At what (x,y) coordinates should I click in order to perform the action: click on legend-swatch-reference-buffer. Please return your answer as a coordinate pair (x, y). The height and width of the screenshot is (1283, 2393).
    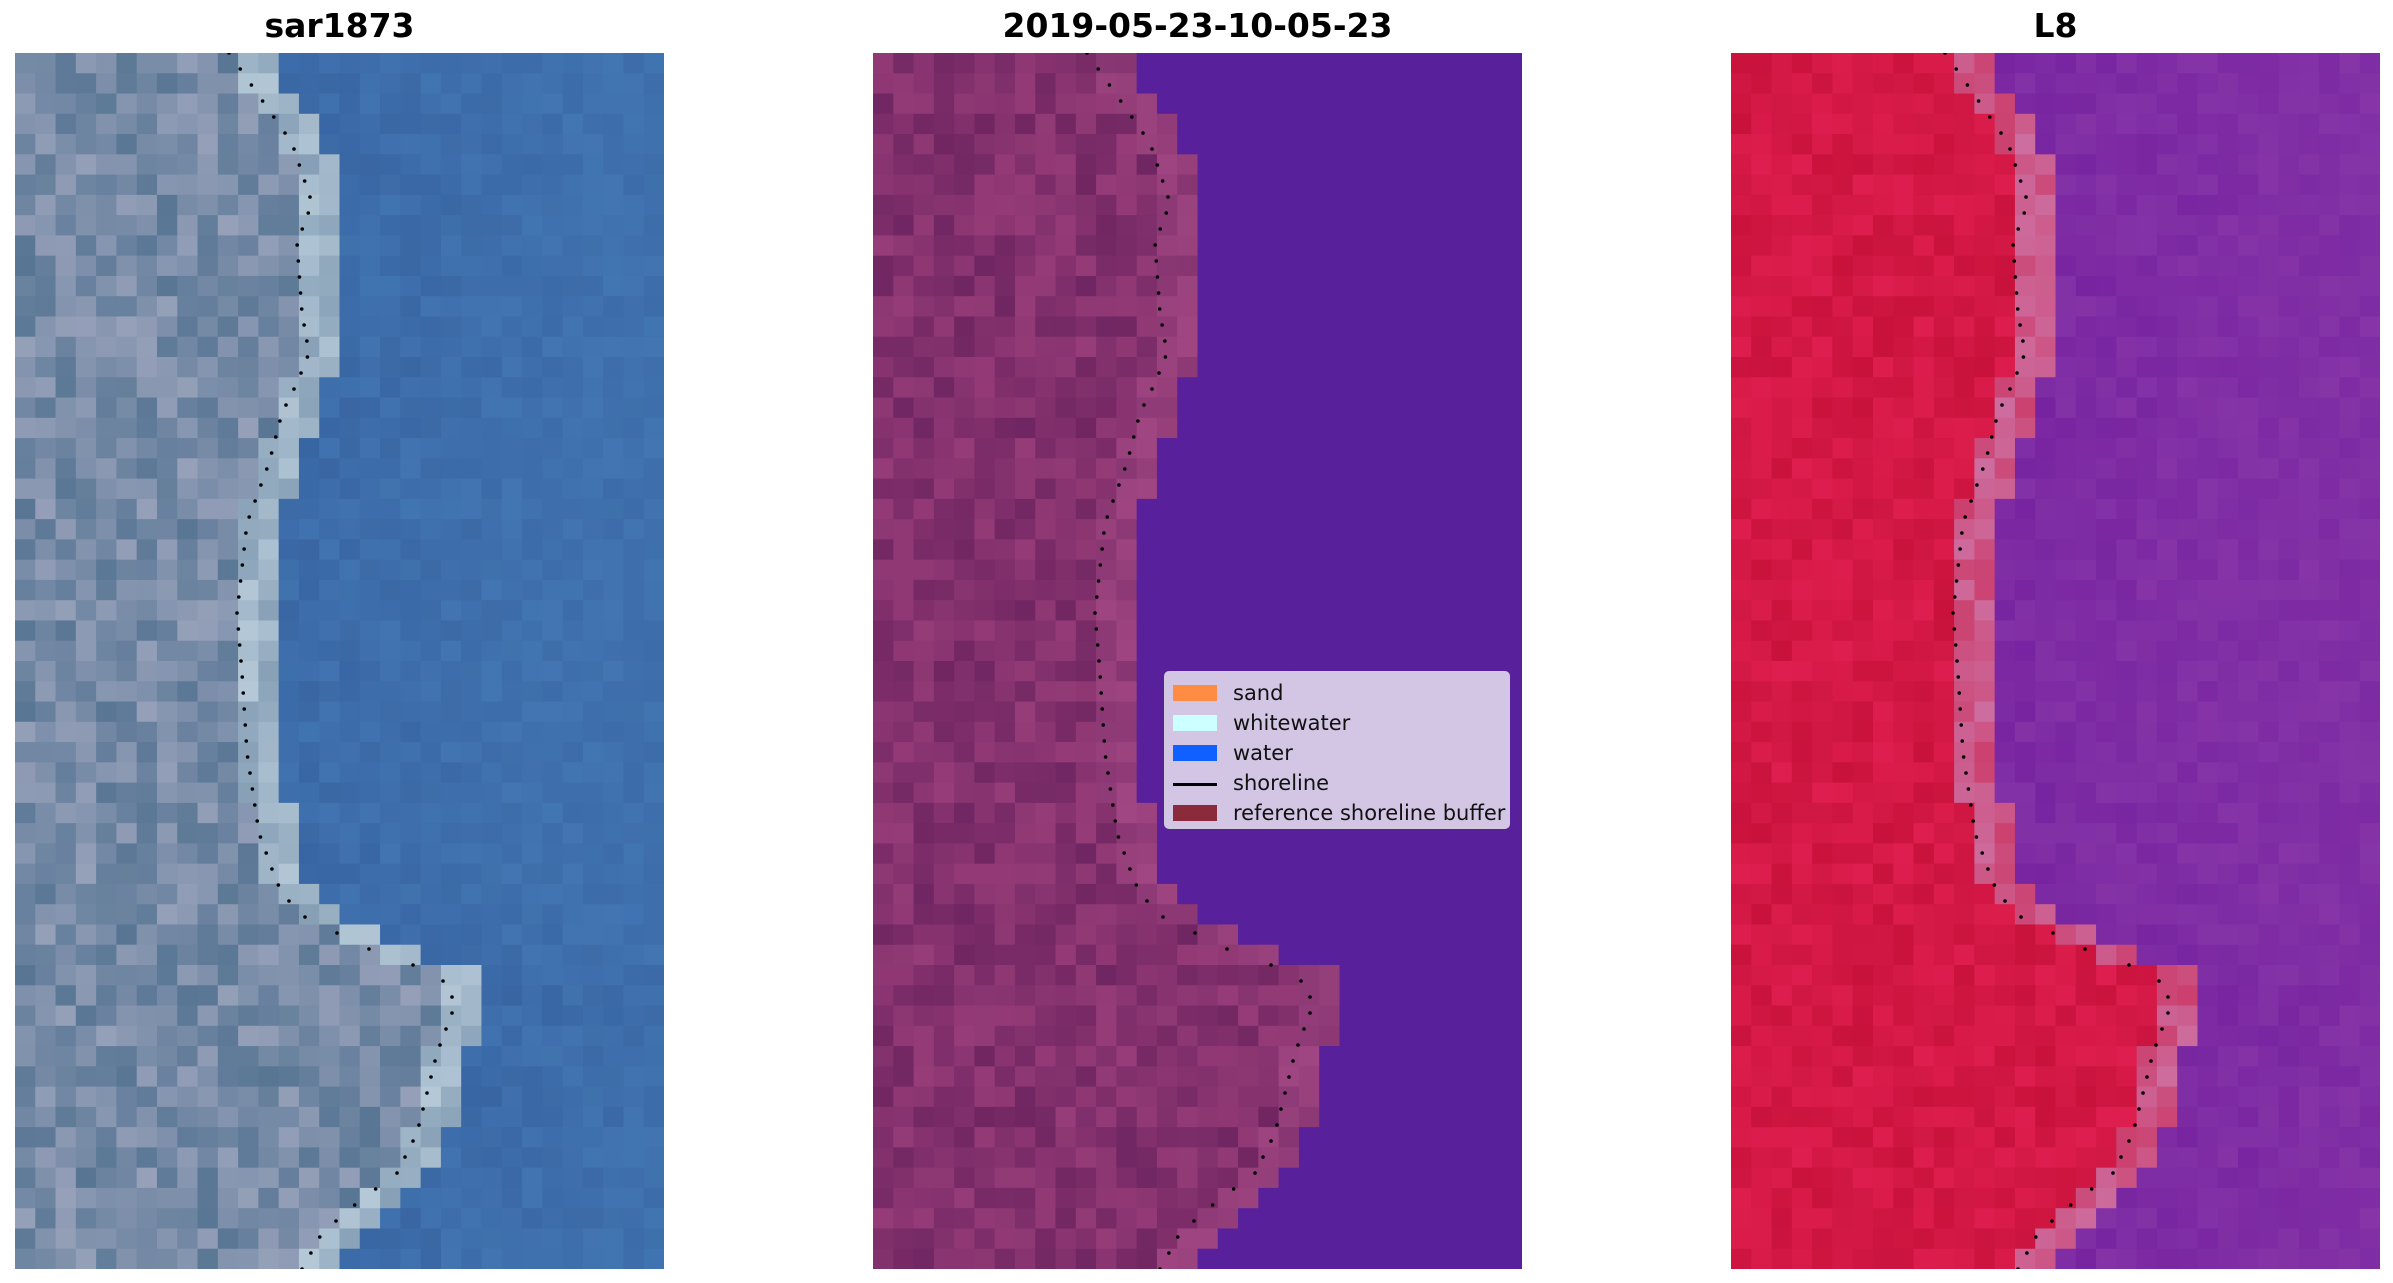
    Looking at the image, I should click on (1195, 813).